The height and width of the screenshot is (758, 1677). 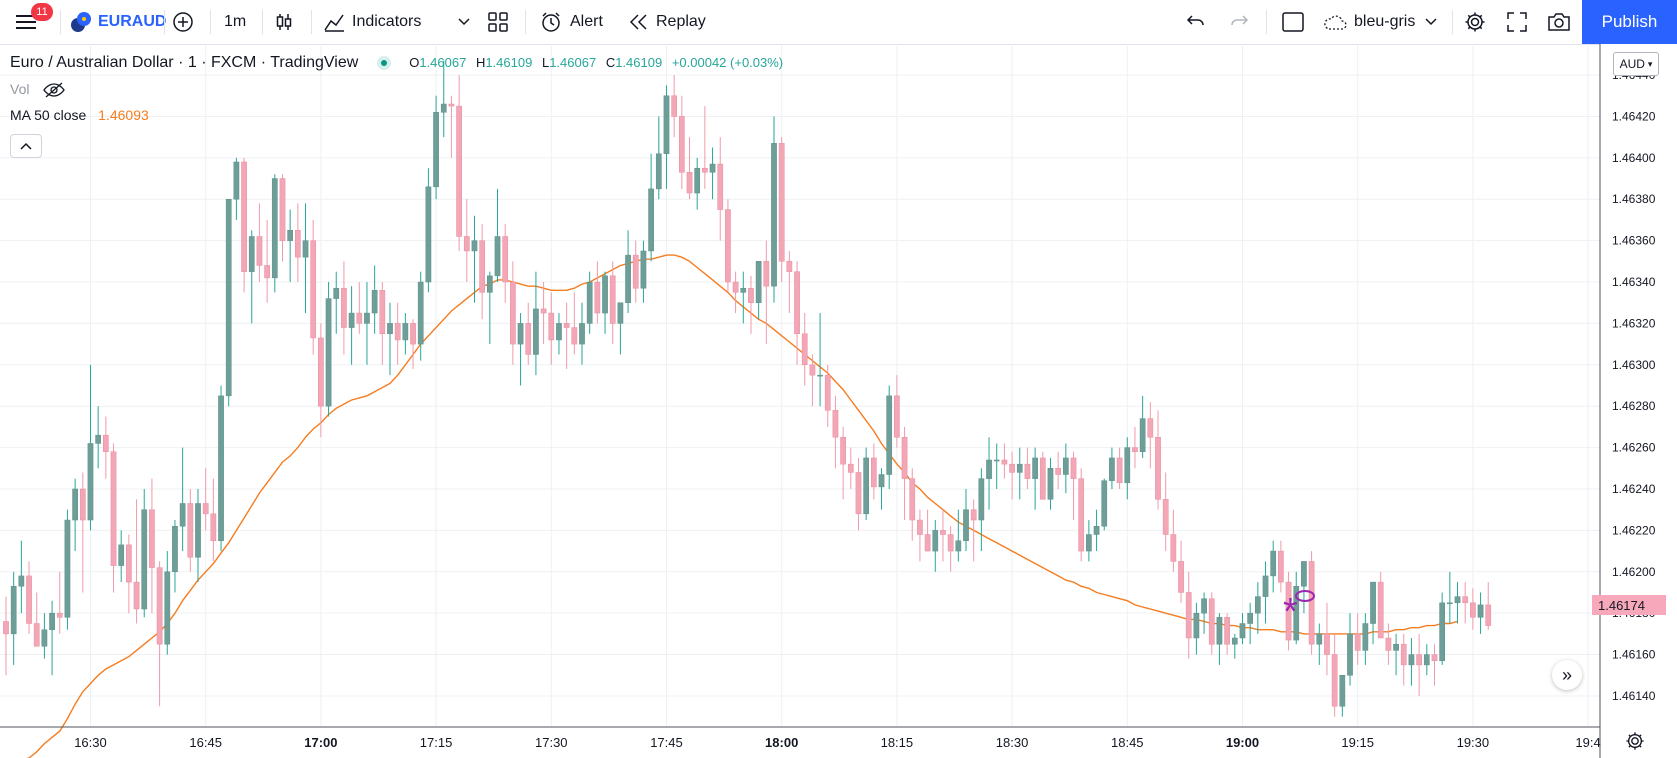 What do you see at coordinates (1567, 675) in the screenshot?
I see `scroll-to-realtime-button: »` at bounding box center [1567, 675].